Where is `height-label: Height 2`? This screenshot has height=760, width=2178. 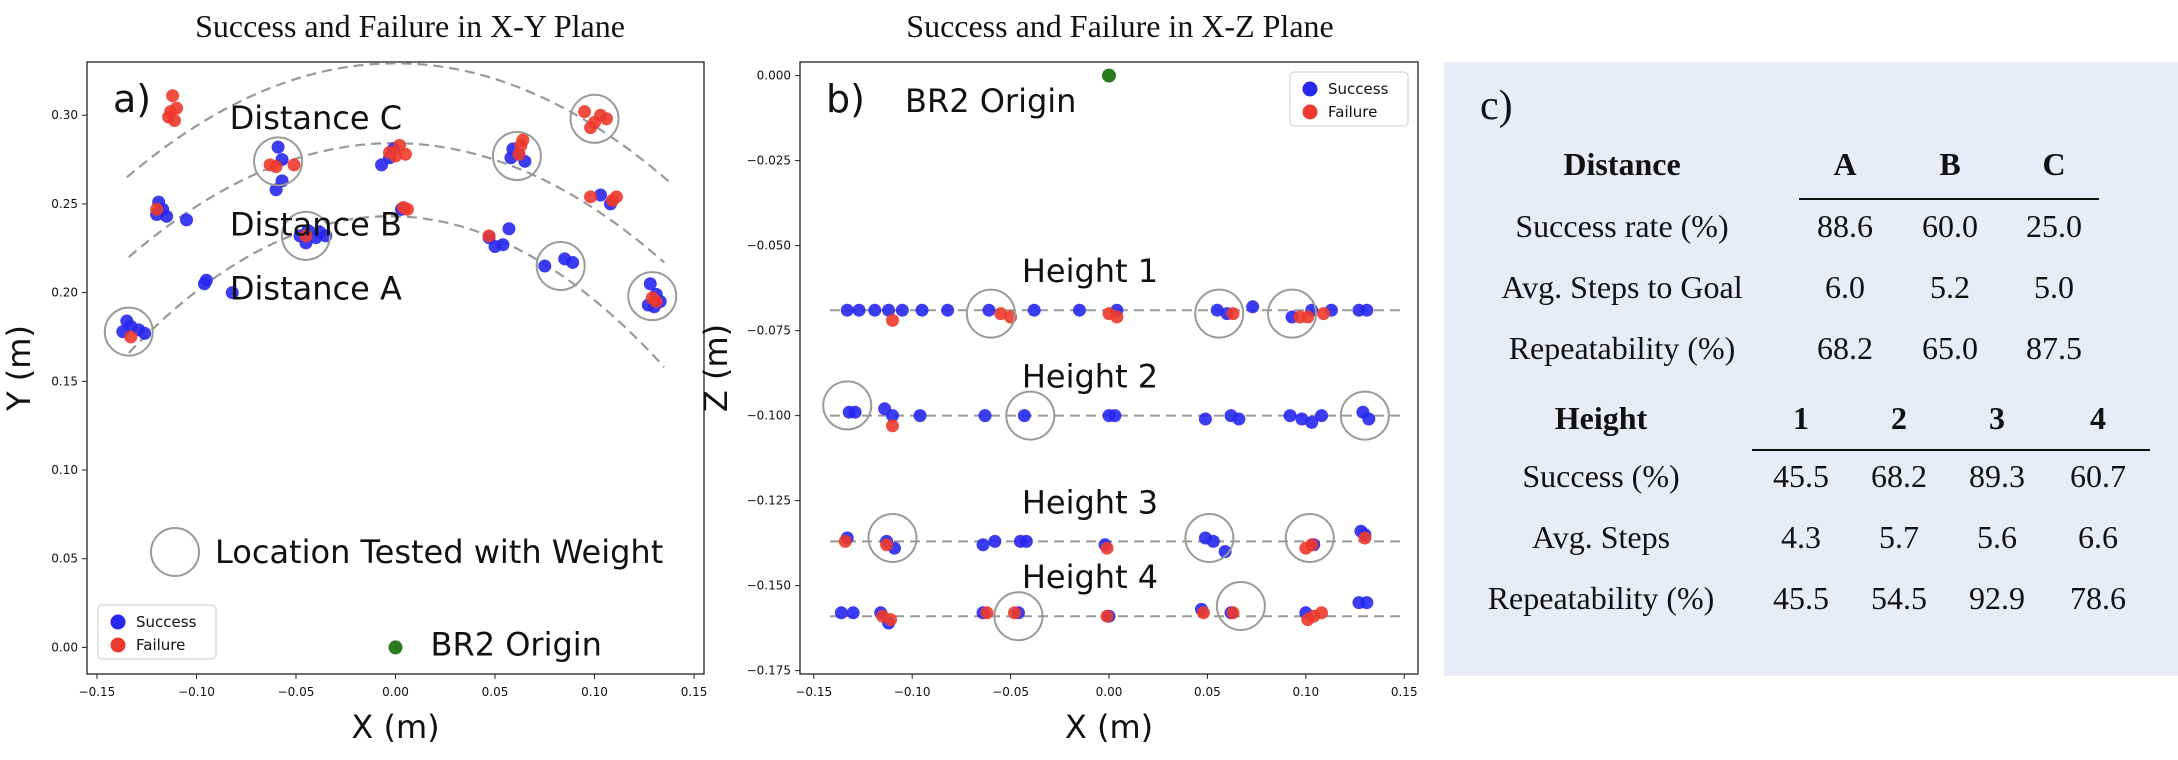
height-label: Height 2 is located at coordinates (1090, 377).